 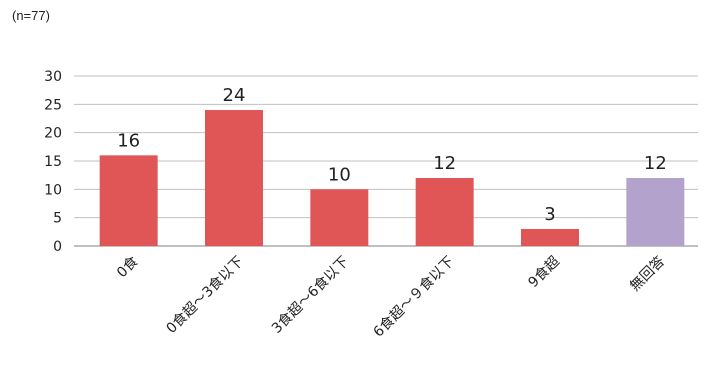 I want to click on x-tick-label: 0食, so click(x=127, y=267).